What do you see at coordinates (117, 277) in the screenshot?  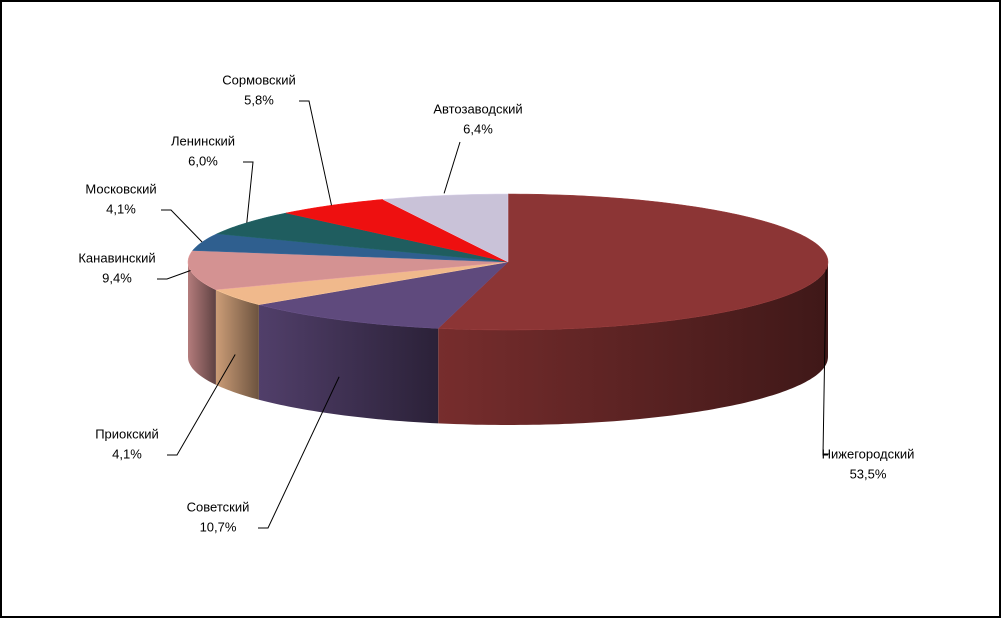 I see `data-label-value: 9,4%` at bounding box center [117, 277].